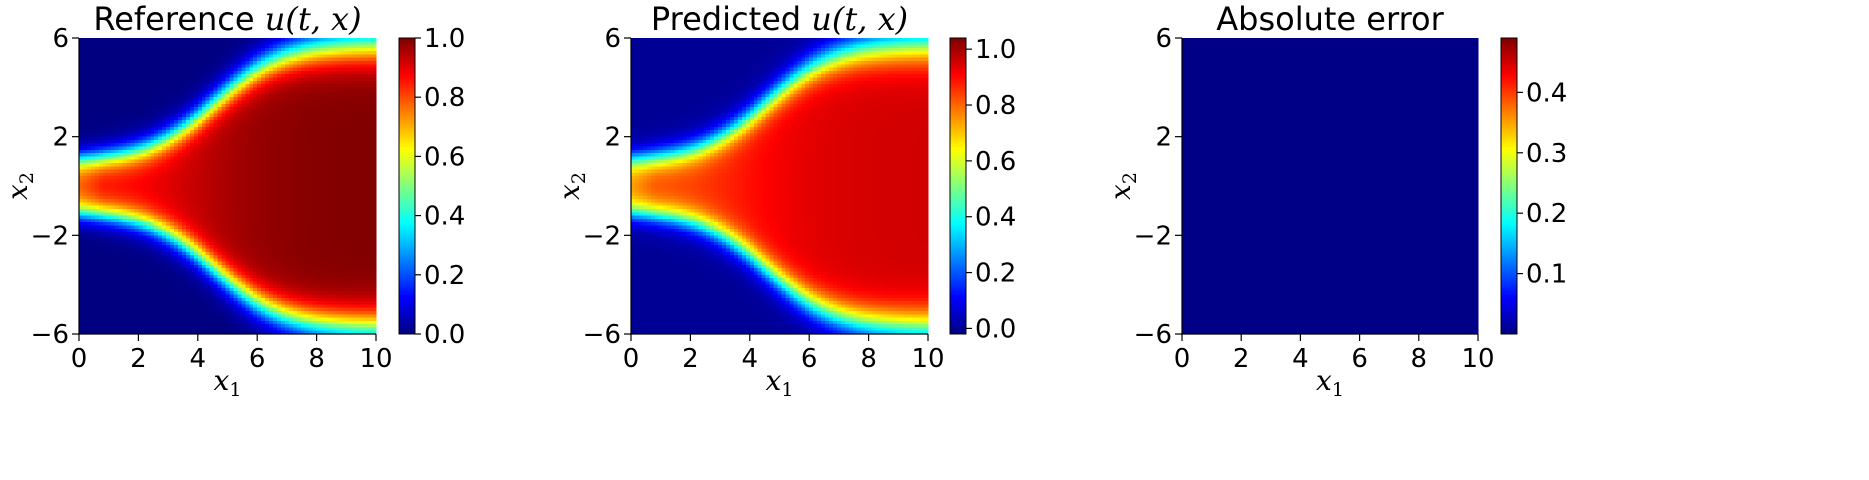  Describe the element at coordinates (228, 186) in the screenshot. I see `heatmap-cells` at that location.